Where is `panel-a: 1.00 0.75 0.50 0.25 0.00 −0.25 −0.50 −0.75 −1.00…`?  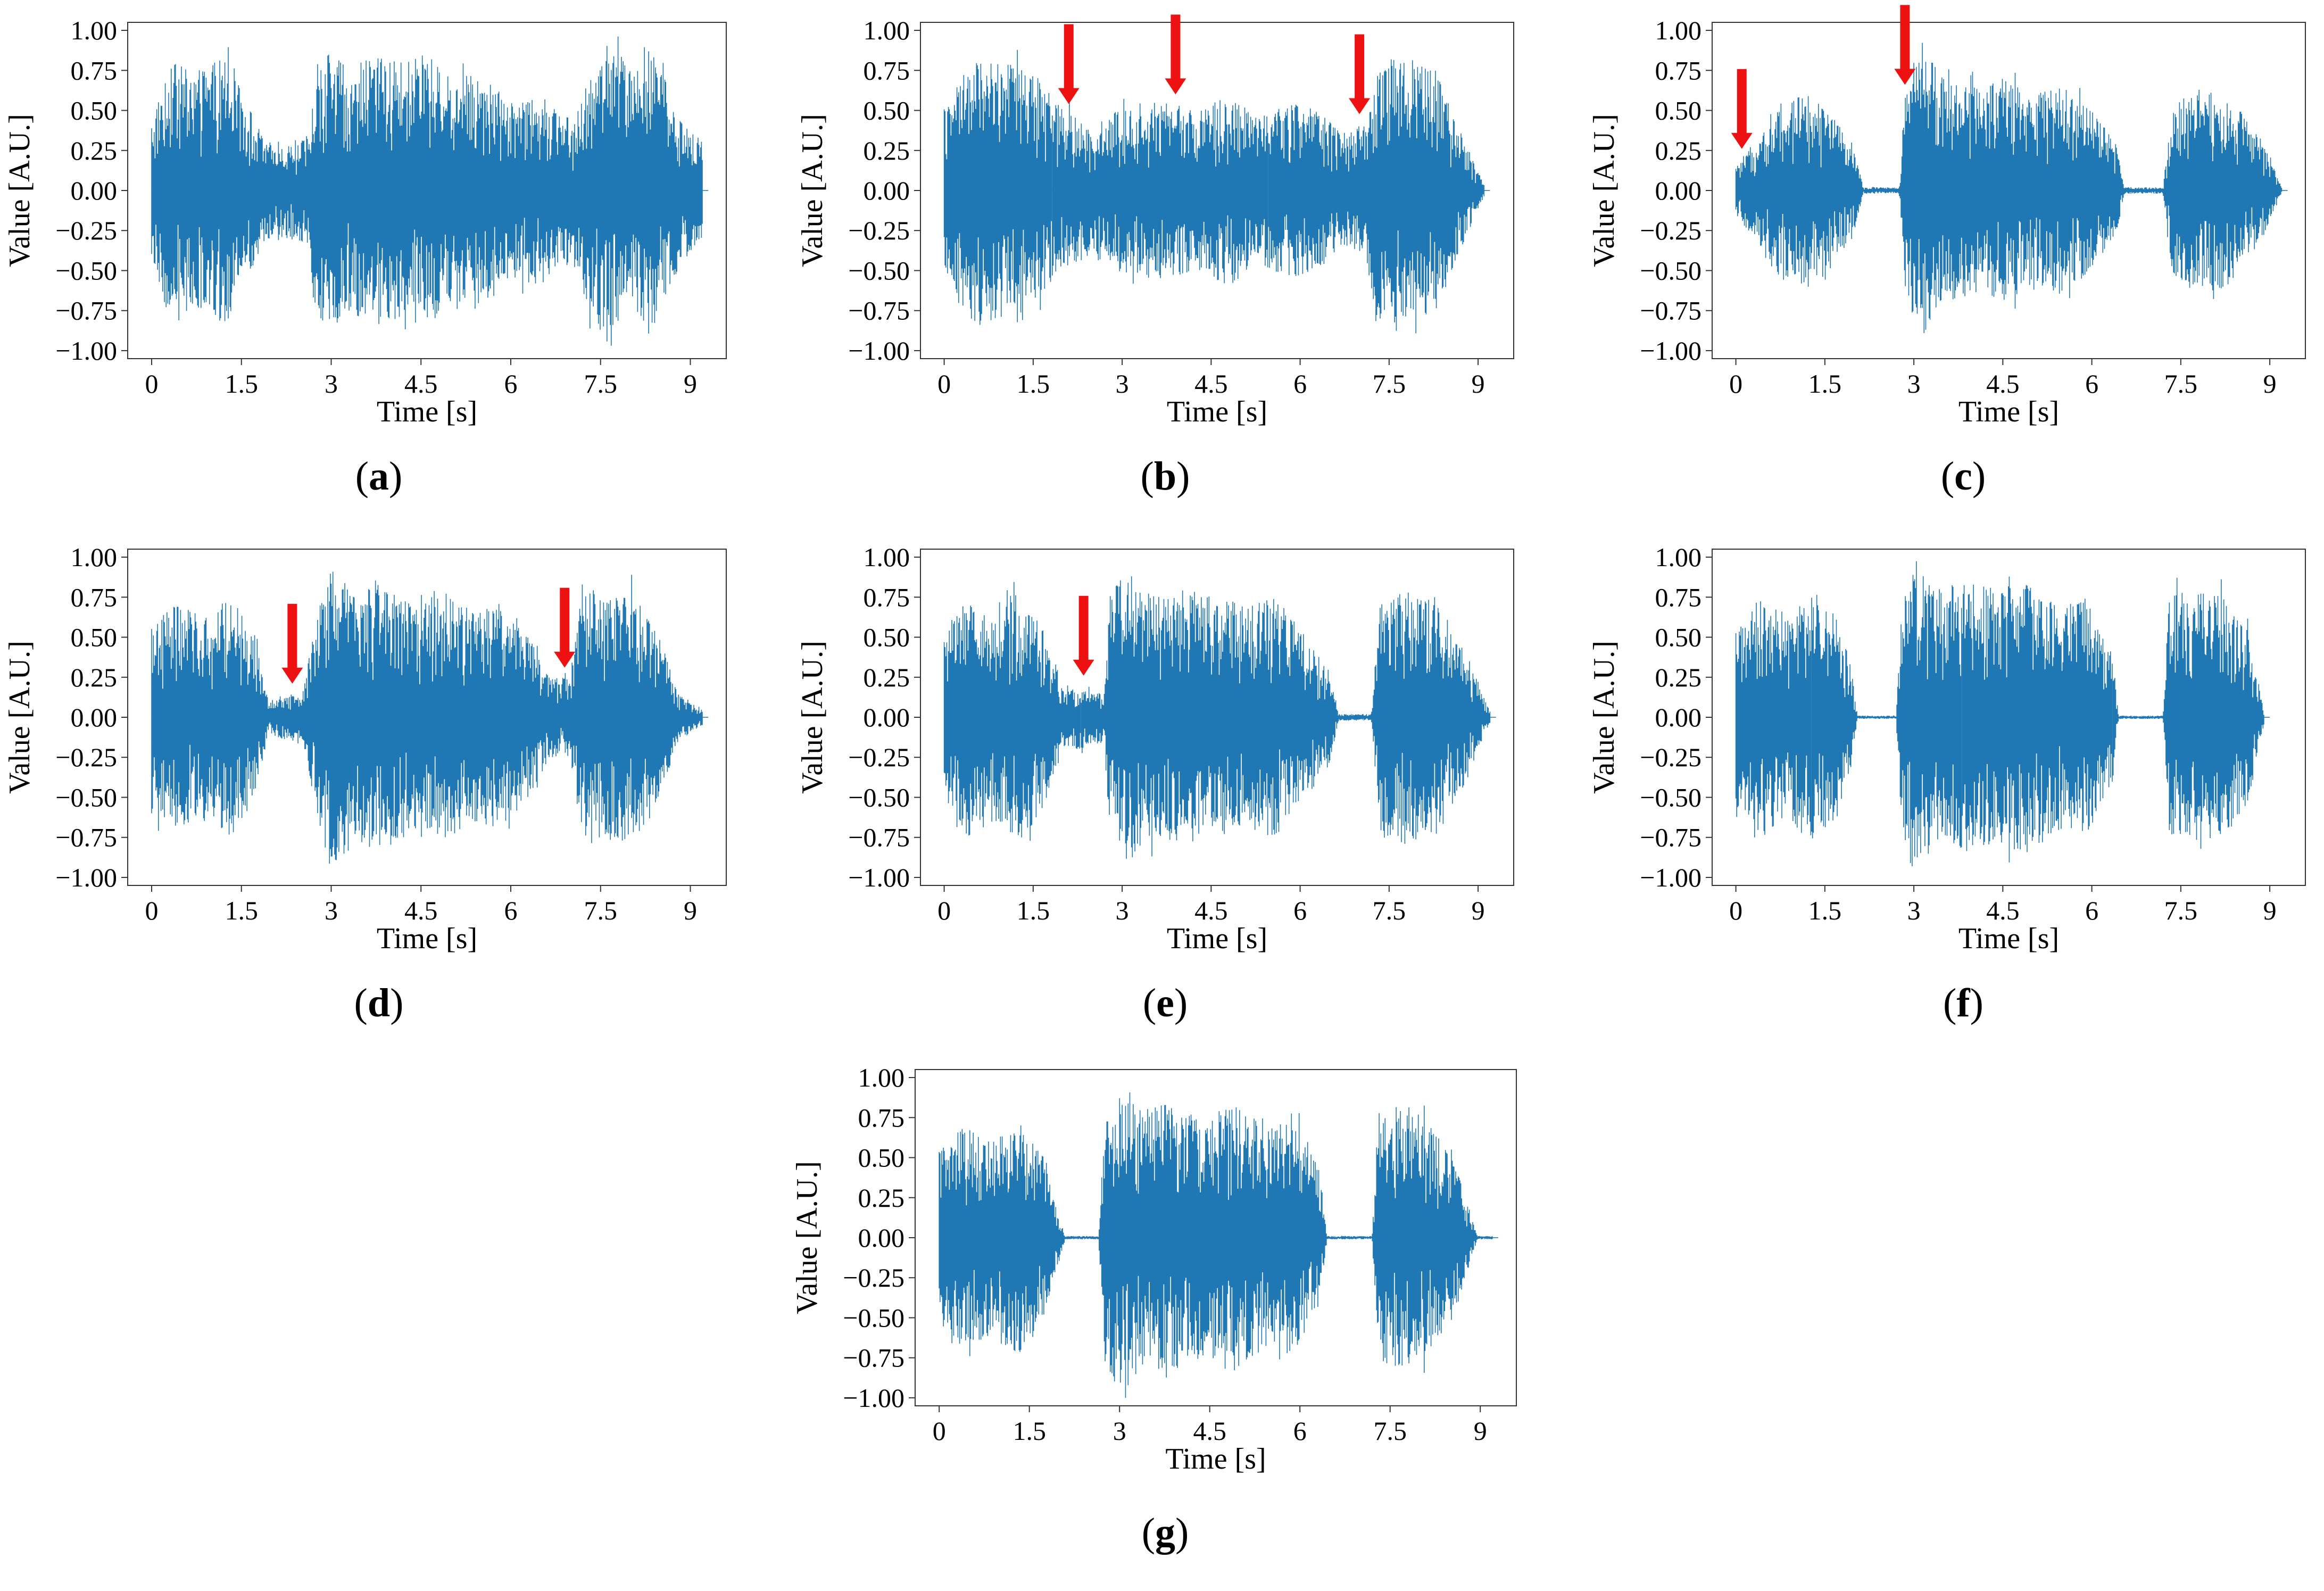
panel-a: 1.00 0.75 0.50 0.25 0.00 −0.25 −0.50 −0.75 −1.00… is located at coordinates (365, 257).